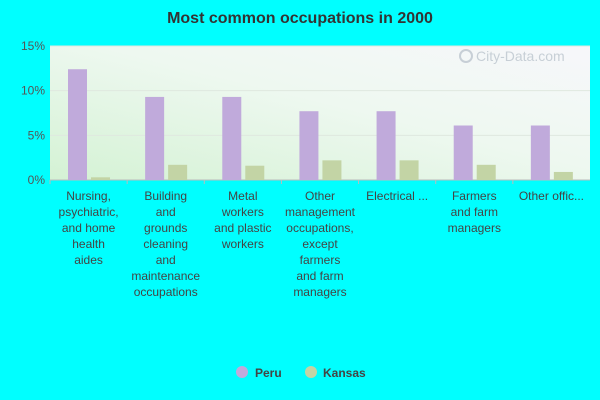 This screenshot has height=400, width=600. I want to click on category-label: Nursing, psychiatric, and home health aides, so click(89, 228).